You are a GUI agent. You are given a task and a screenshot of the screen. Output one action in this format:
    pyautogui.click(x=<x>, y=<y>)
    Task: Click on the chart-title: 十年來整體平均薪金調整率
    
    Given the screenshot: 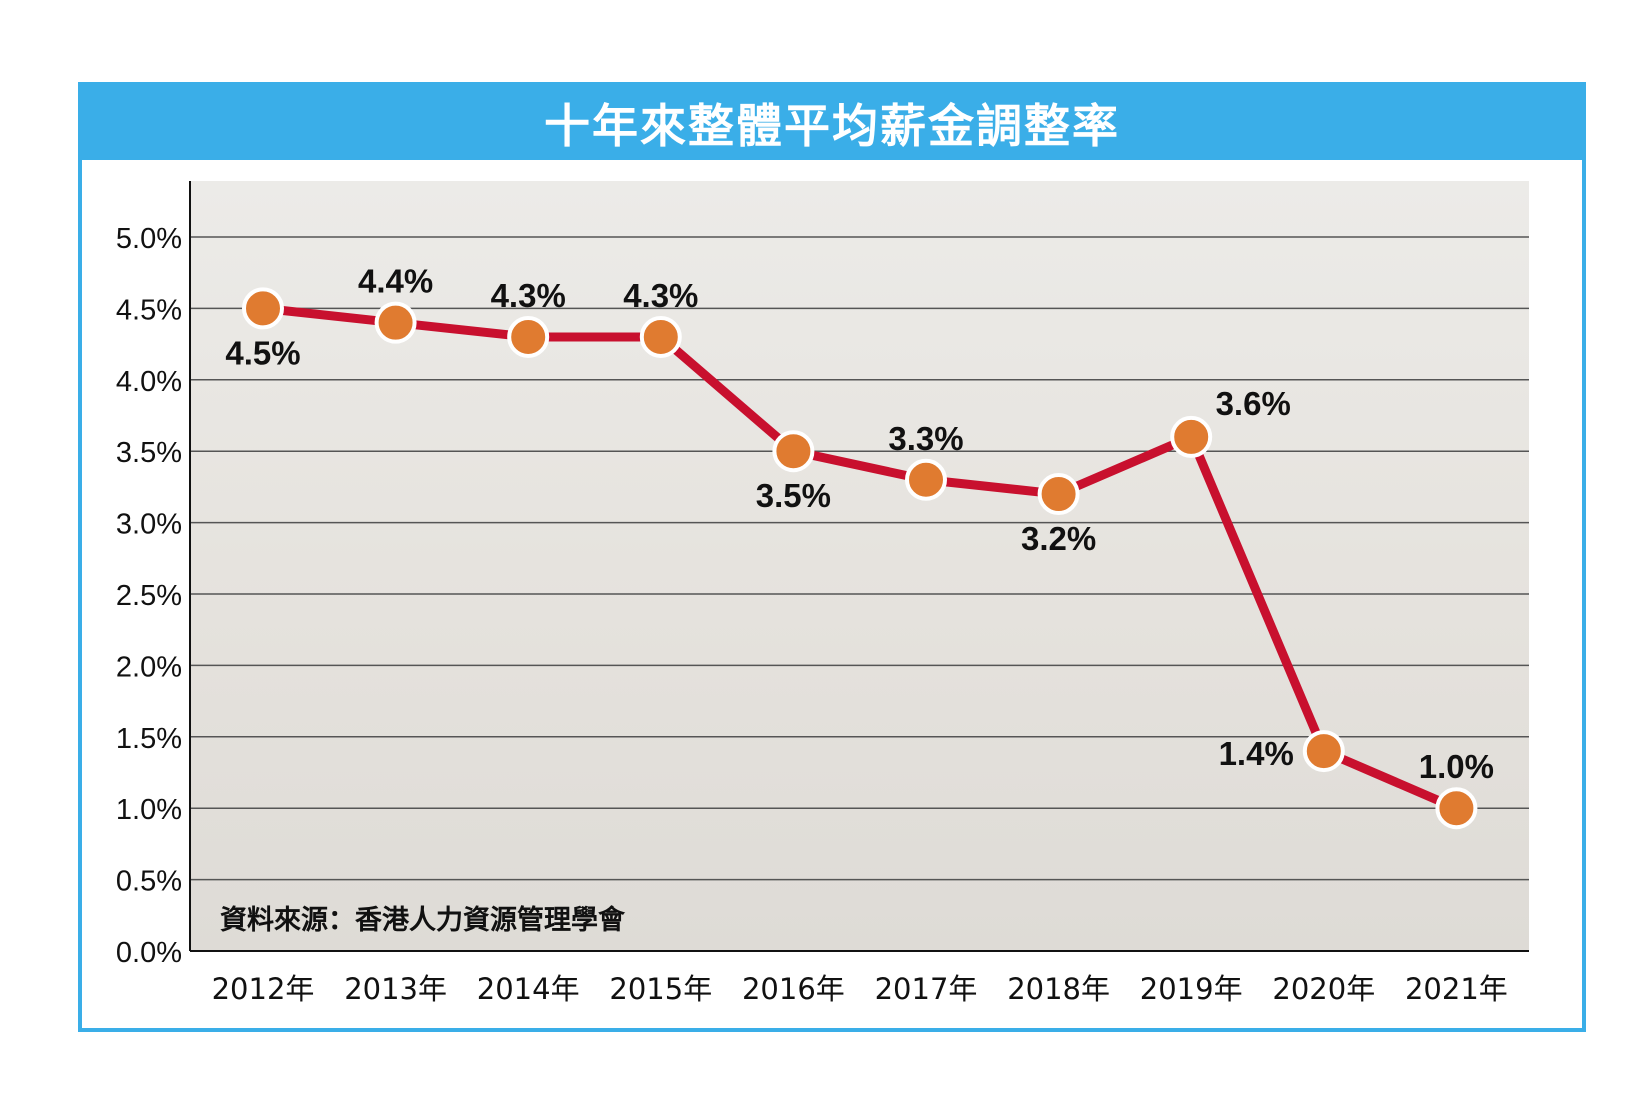 What is the action you would take?
    pyautogui.click(x=832, y=123)
    